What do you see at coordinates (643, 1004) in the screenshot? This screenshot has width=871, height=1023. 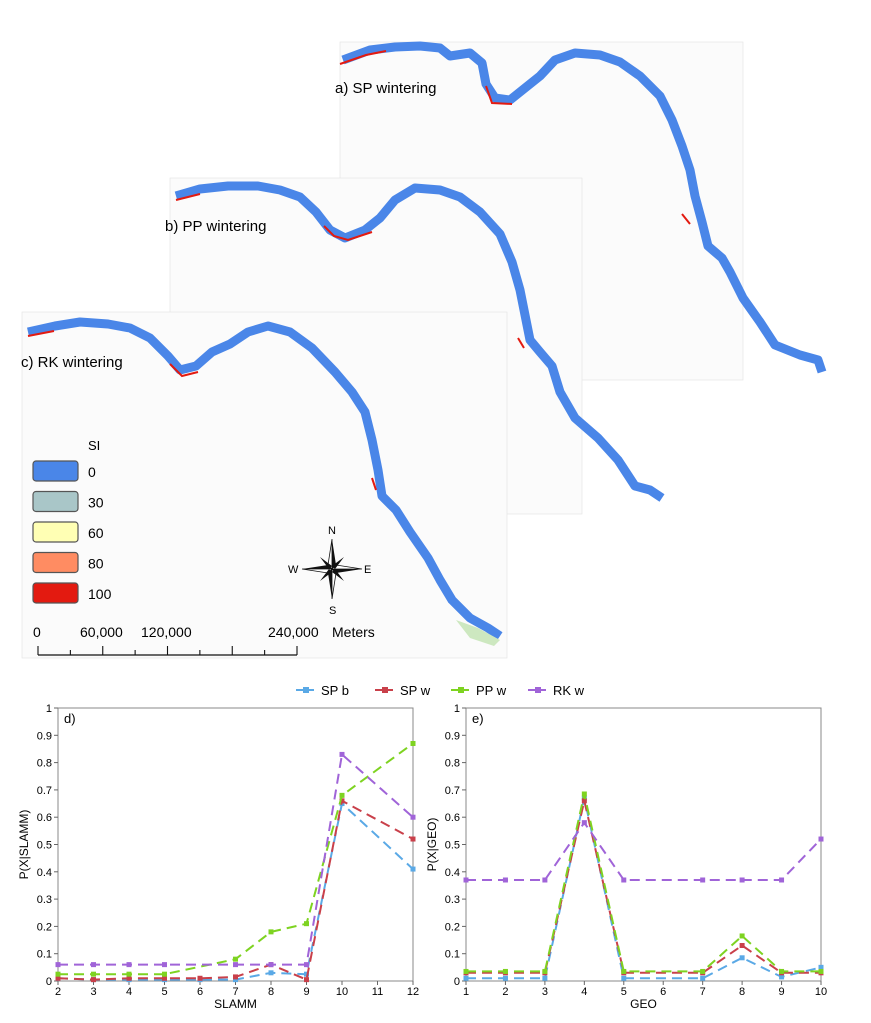 I see `x-axis-label: GEO` at bounding box center [643, 1004].